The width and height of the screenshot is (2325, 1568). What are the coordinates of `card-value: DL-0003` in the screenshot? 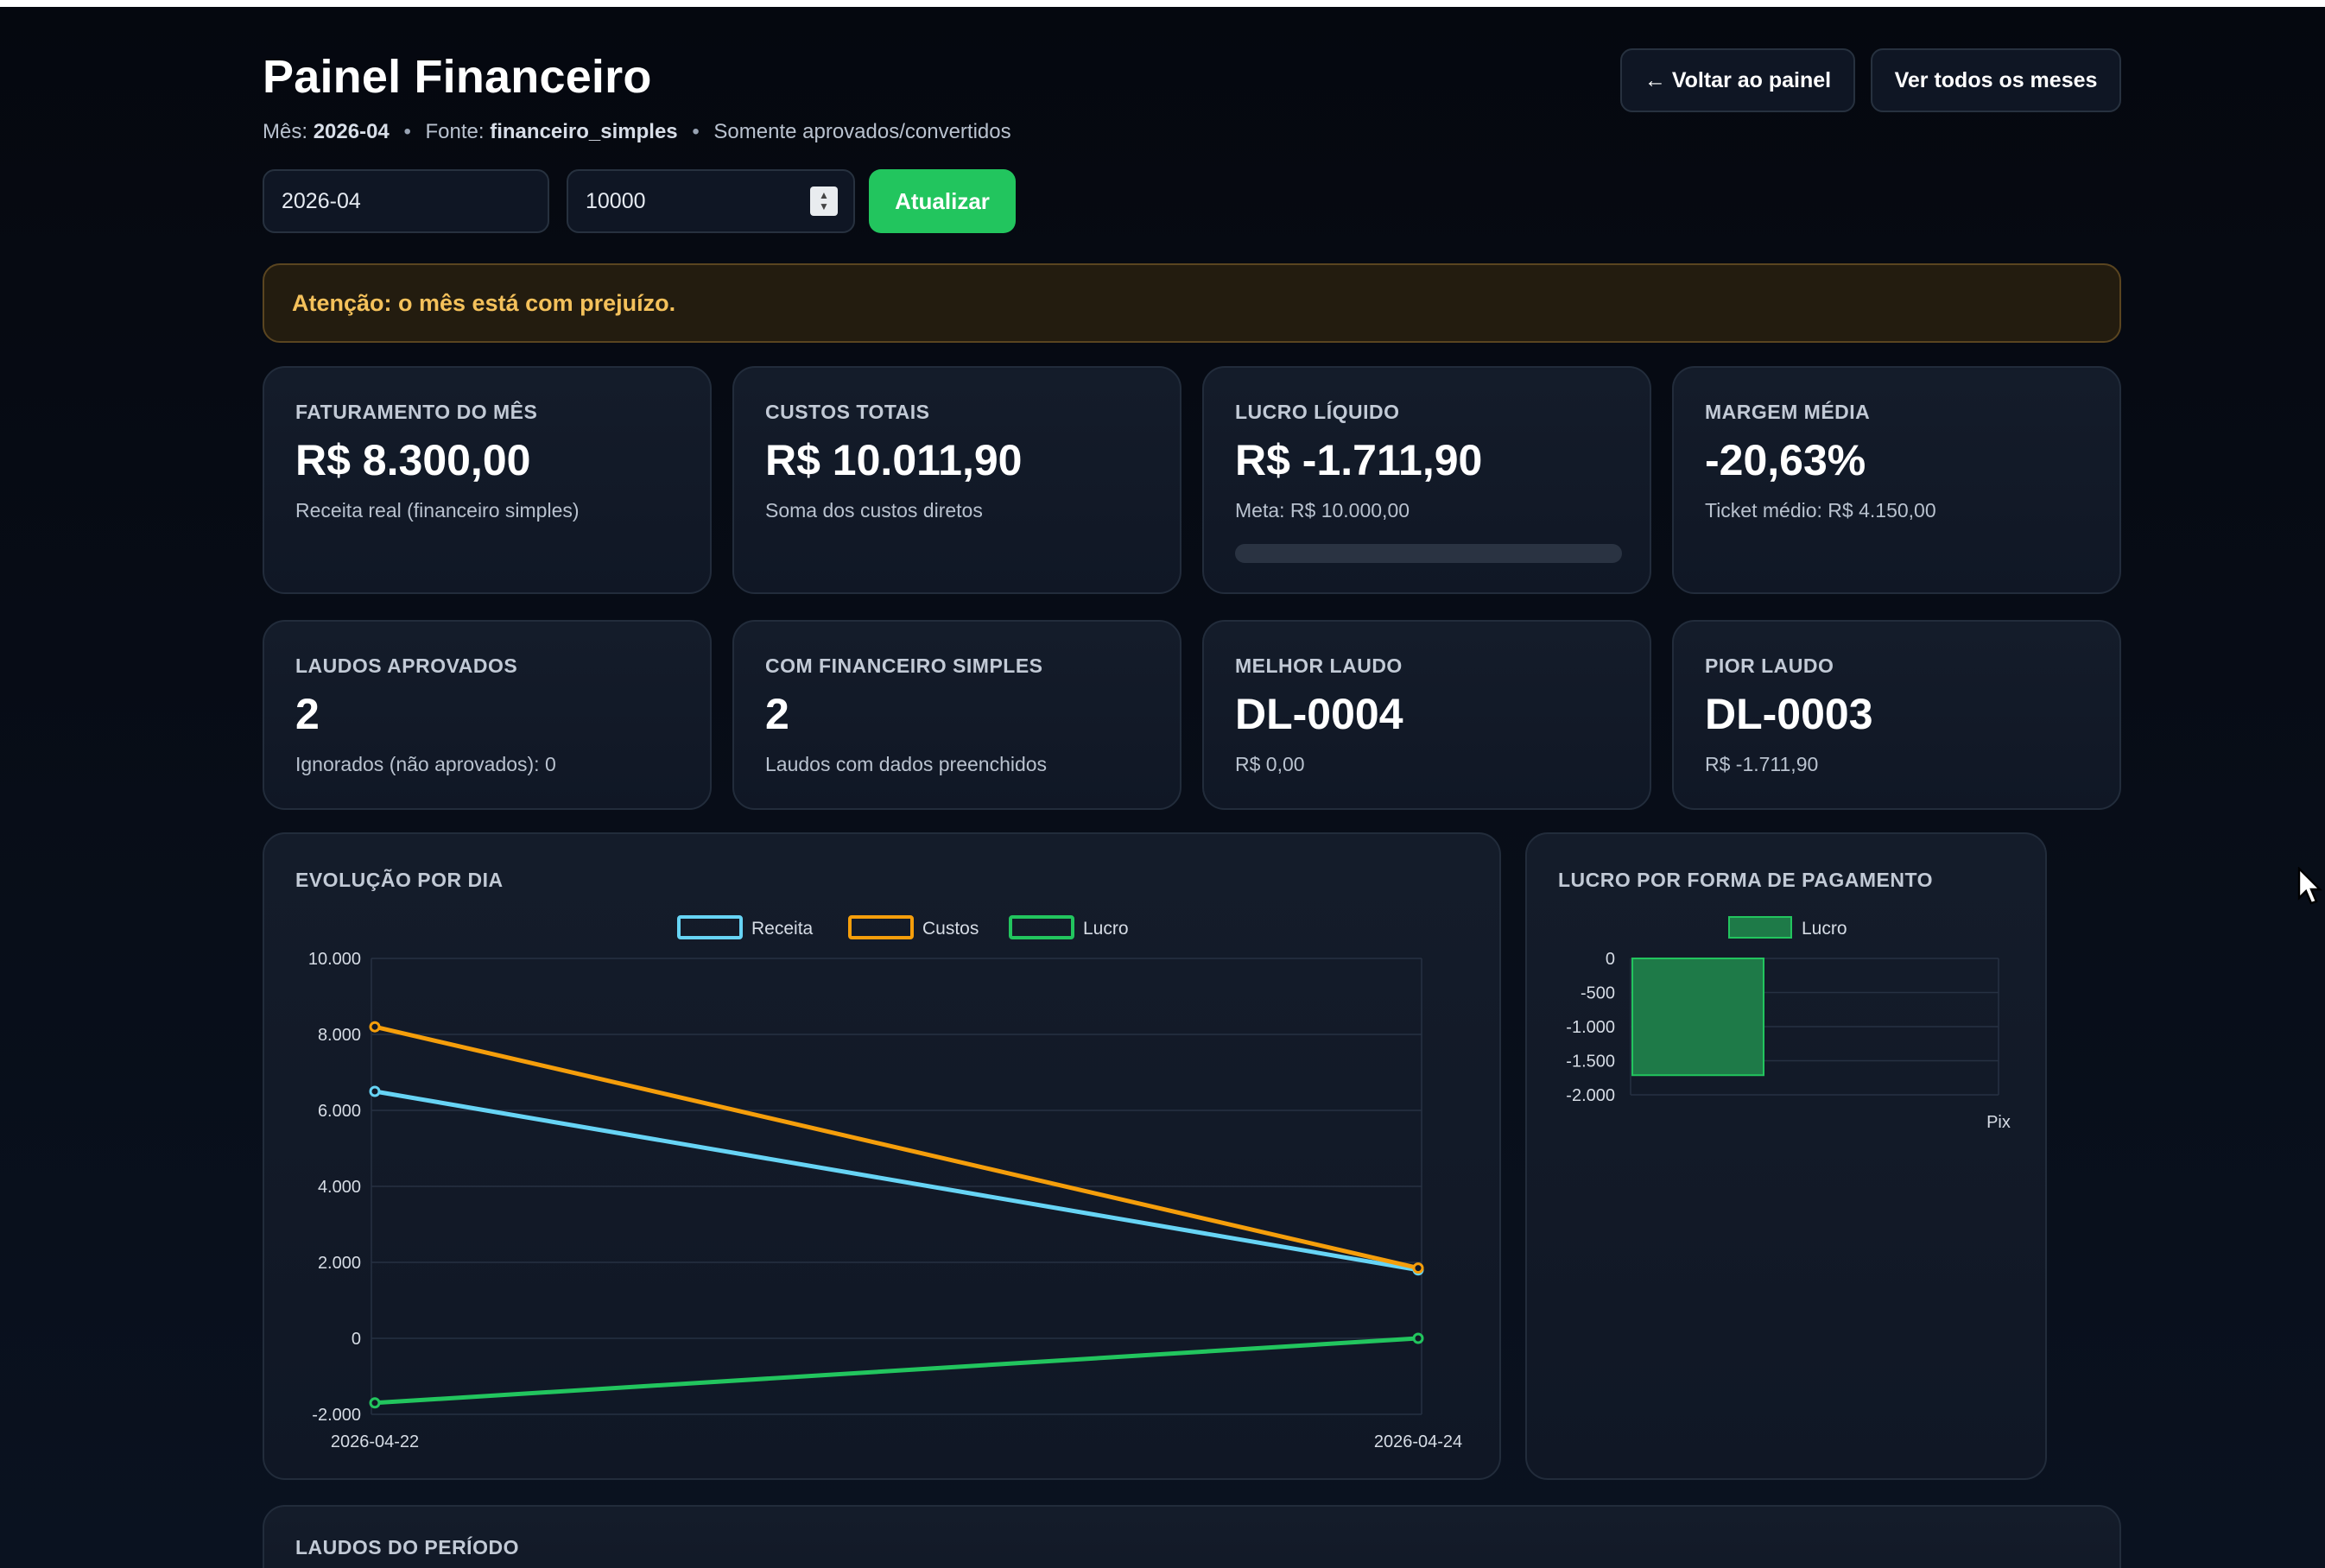 It's located at (1789, 714).